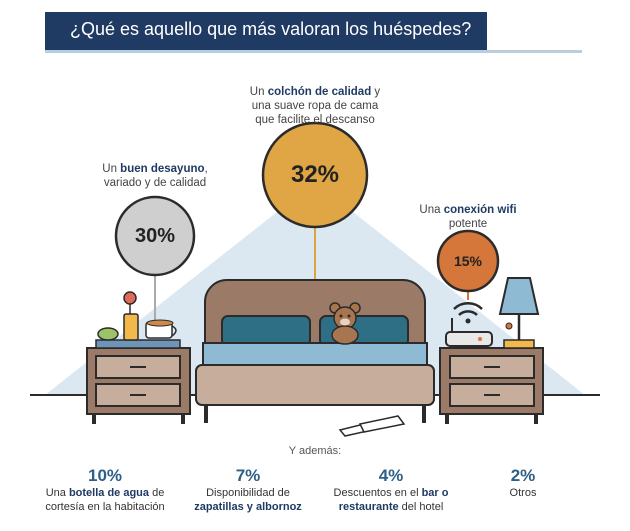 Image resolution: width=630 pixels, height=531 pixels. Describe the element at coordinates (315, 351) in the screenshot. I see `bed-icon` at that location.